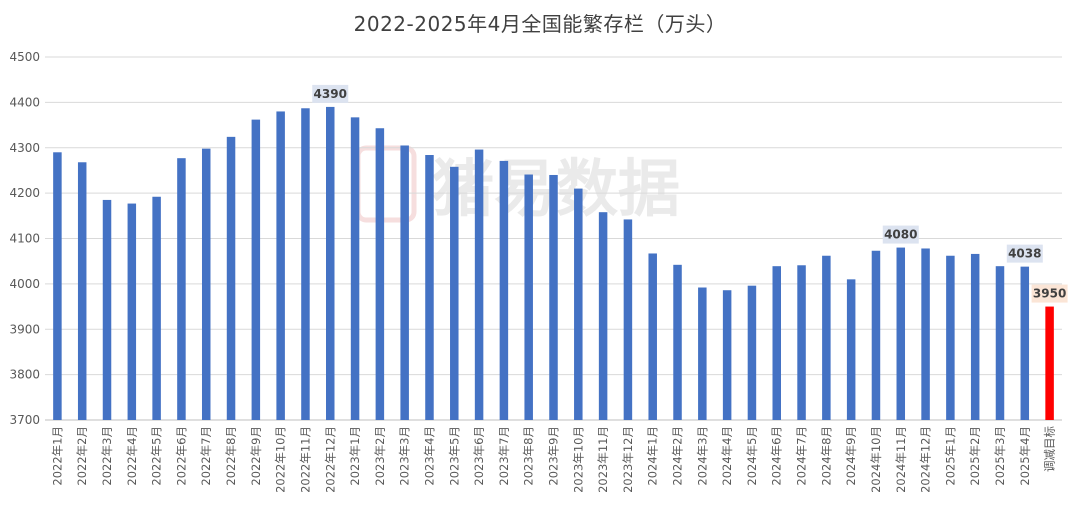 Image resolution: width=1080 pixels, height=509 pixels. I want to click on x-tick-label: 2024年9月, so click(851, 456).